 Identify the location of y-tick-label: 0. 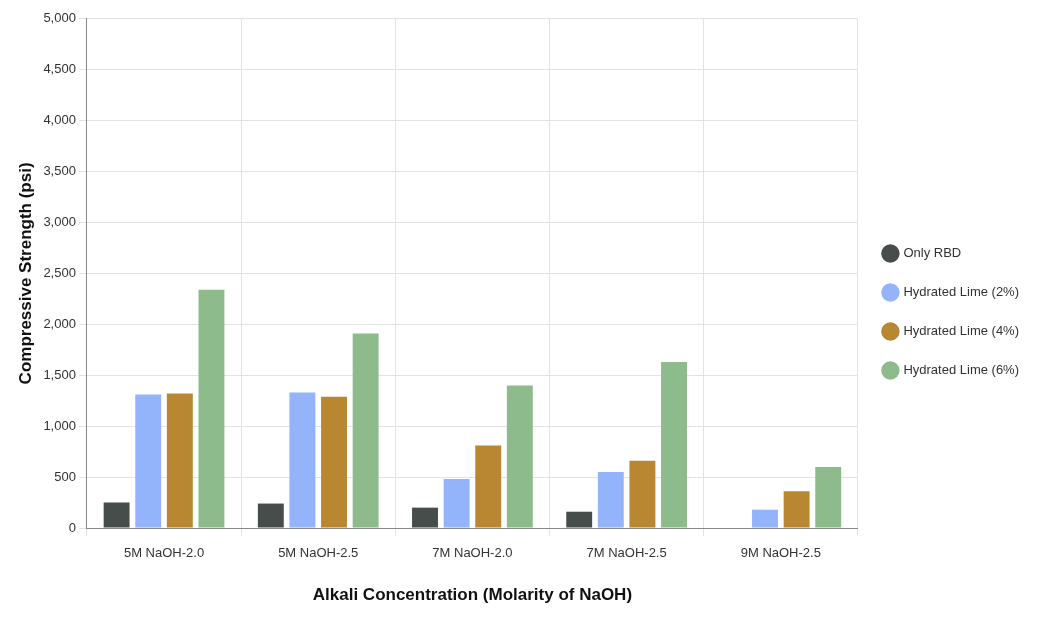
(72, 527).